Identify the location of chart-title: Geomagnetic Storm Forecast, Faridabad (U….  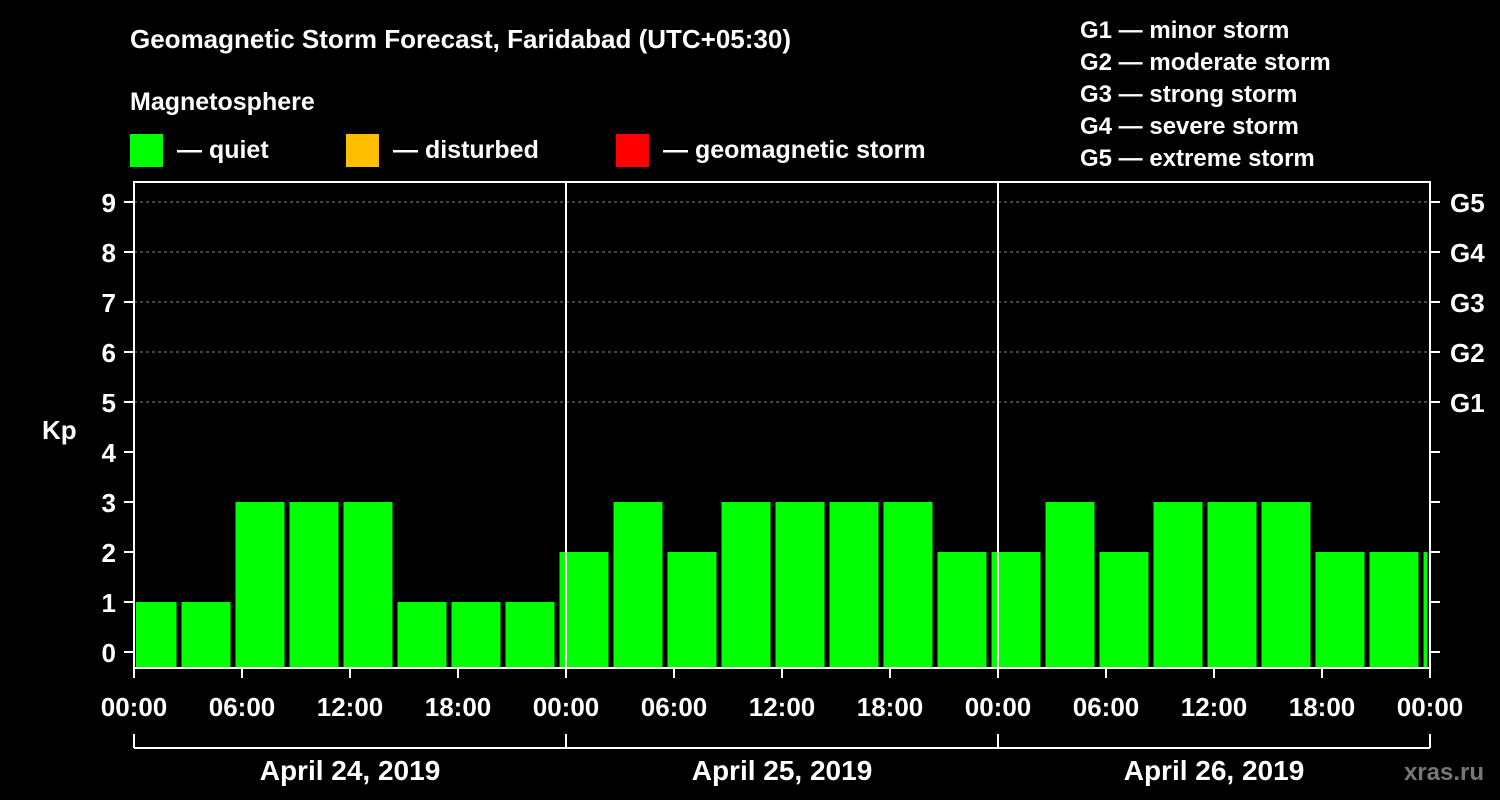
(460, 39).